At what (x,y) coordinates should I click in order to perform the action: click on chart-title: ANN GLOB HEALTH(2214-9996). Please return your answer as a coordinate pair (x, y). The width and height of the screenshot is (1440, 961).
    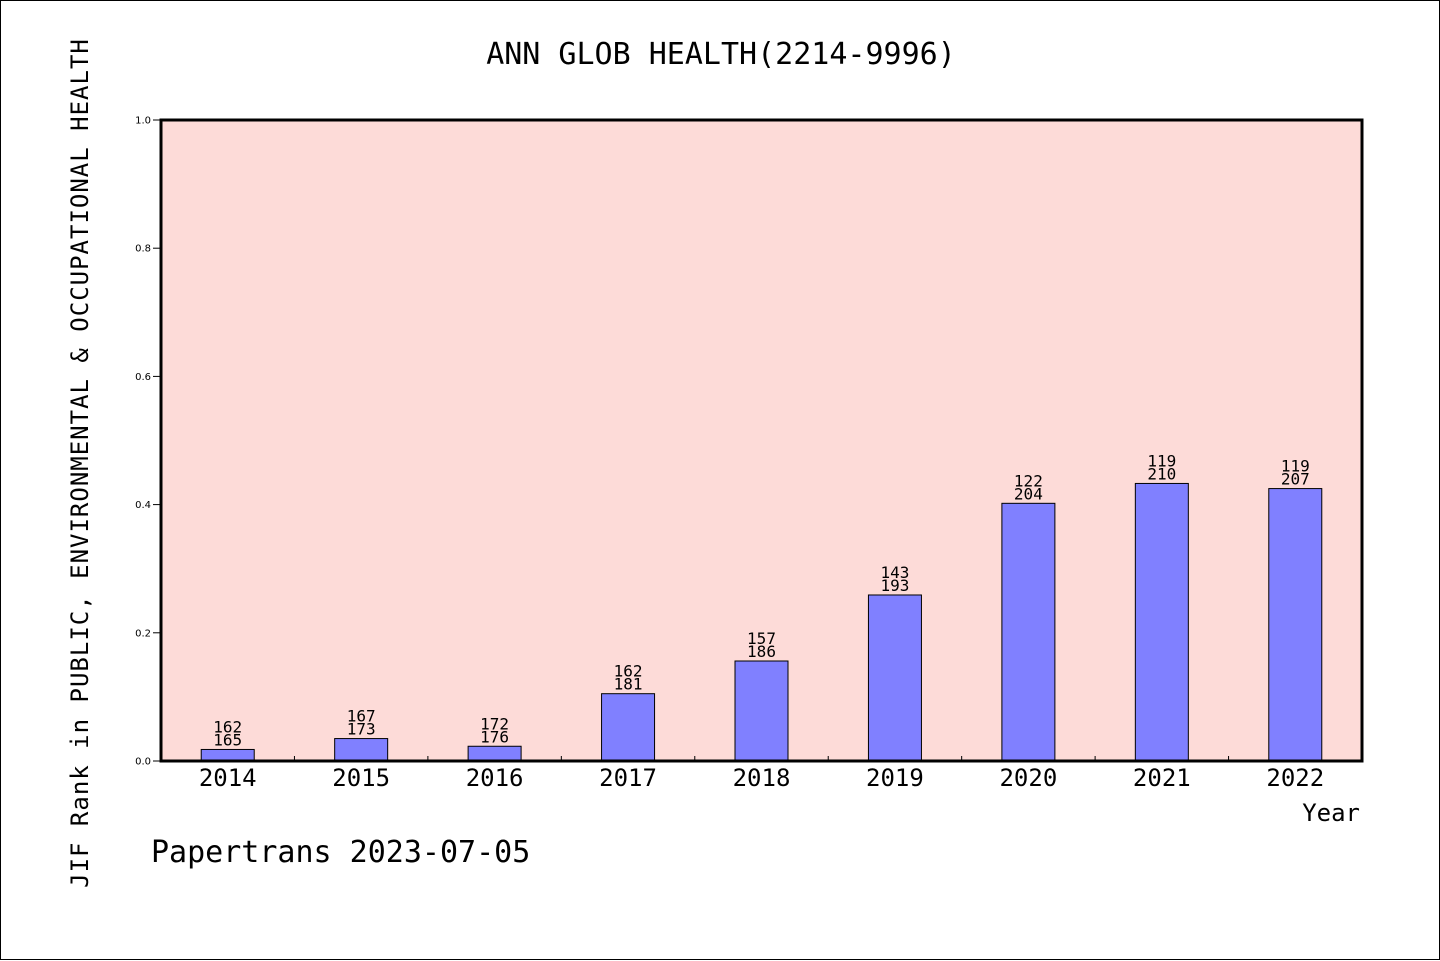
    Looking at the image, I should click on (721, 54).